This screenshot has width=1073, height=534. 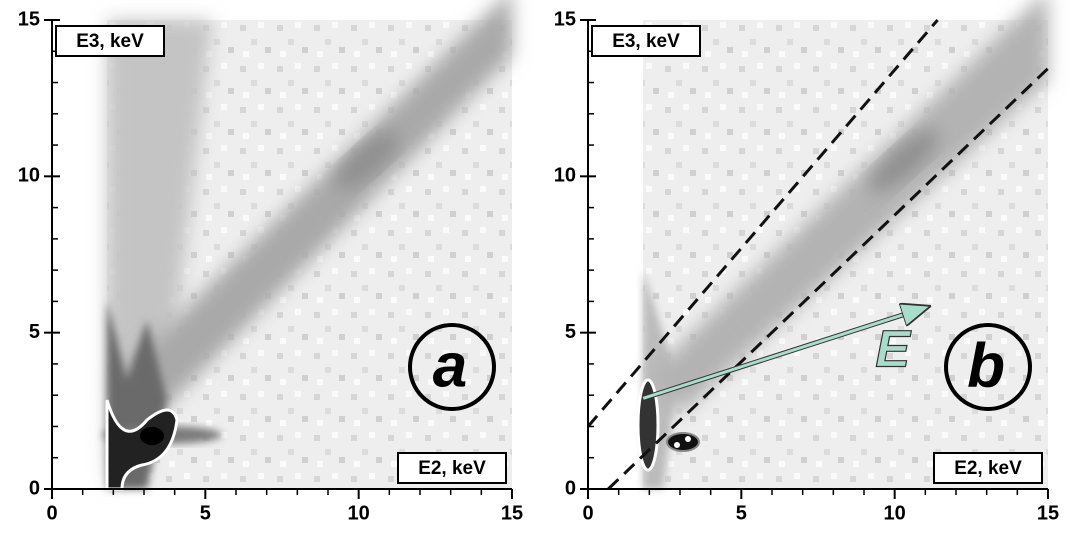 What do you see at coordinates (783, 354) in the screenshot?
I see `arrow` at bounding box center [783, 354].